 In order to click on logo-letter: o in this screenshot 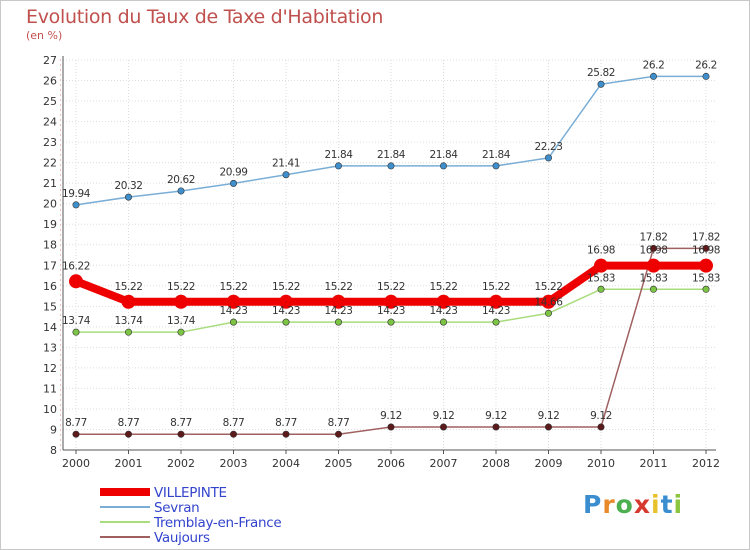, I will do `click(624, 504)`.